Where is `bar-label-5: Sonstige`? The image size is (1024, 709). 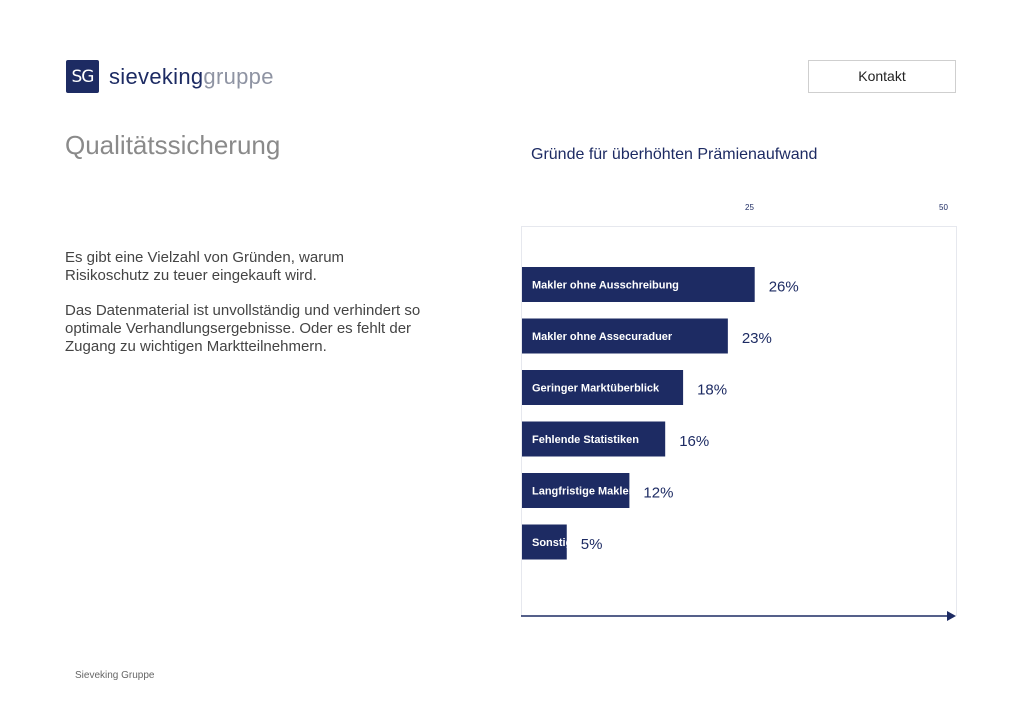
bar-label-5: Sonstige is located at coordinates (555, 543).